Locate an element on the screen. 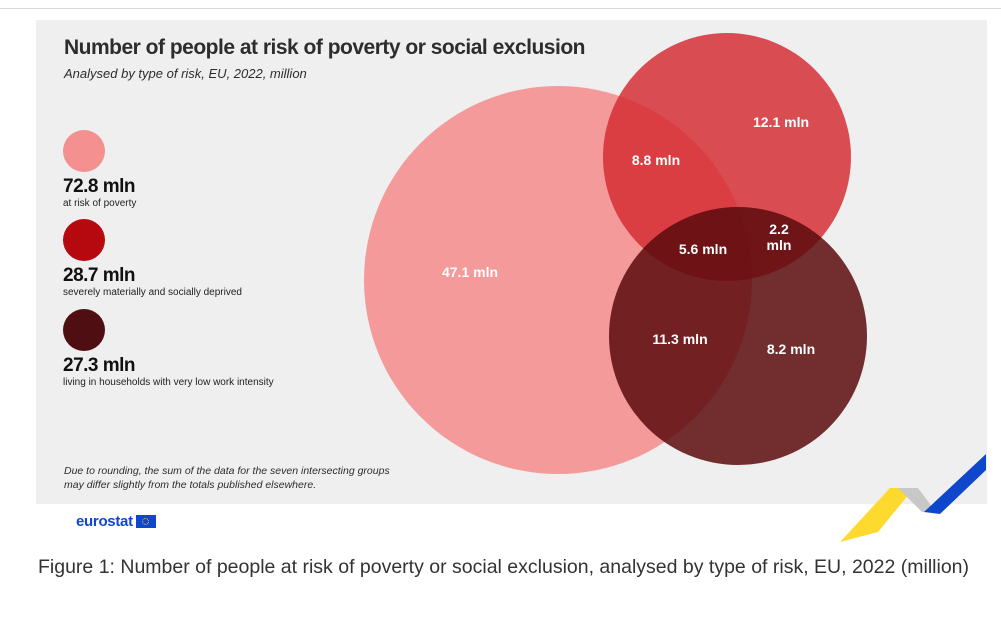 The height and width of the screenshot is (617, 1001). top-divider is located at coordinates (500, 8).